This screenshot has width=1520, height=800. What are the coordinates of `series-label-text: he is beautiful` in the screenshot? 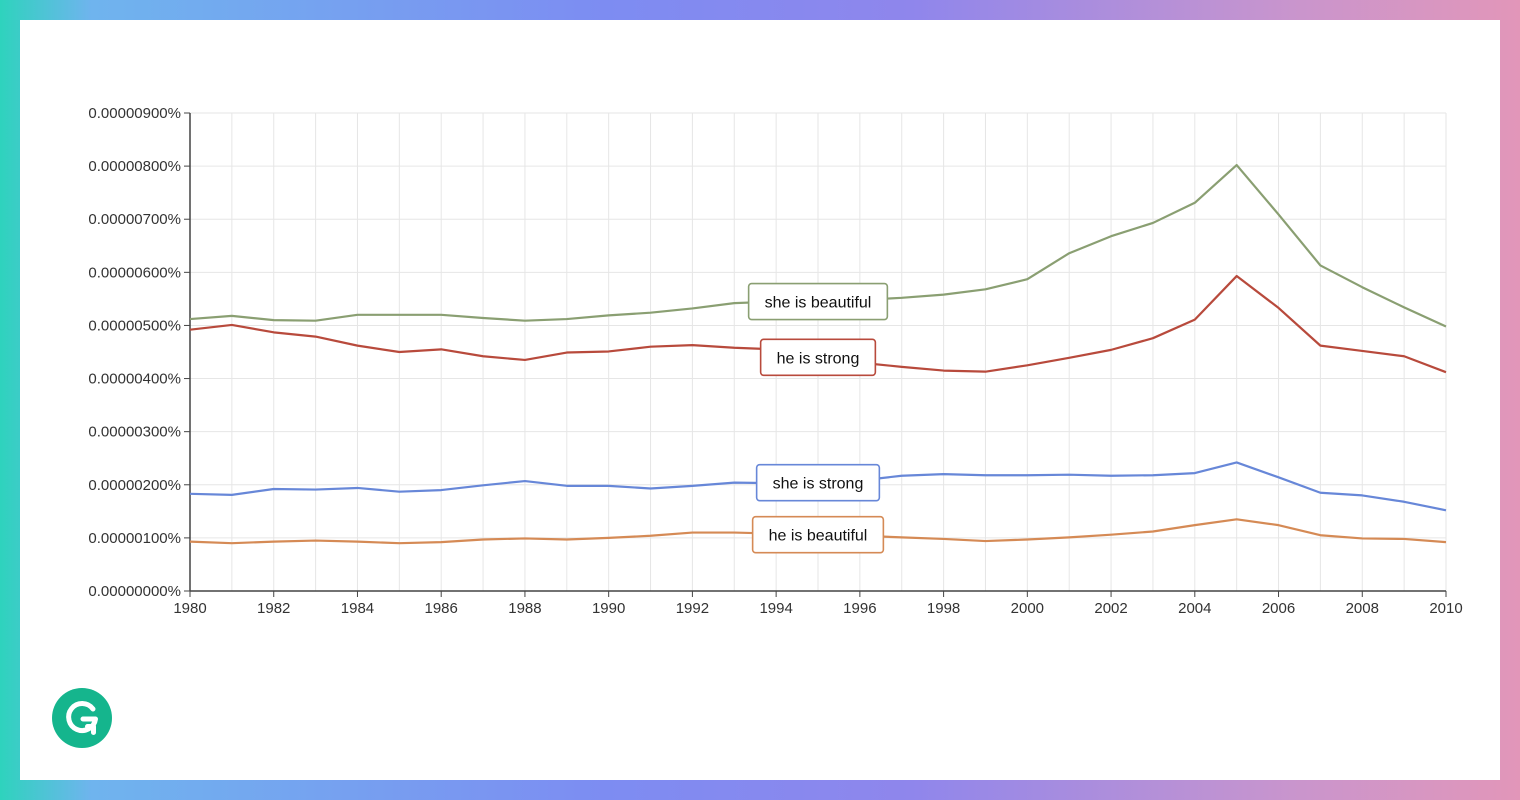 It's located at (818, 536).